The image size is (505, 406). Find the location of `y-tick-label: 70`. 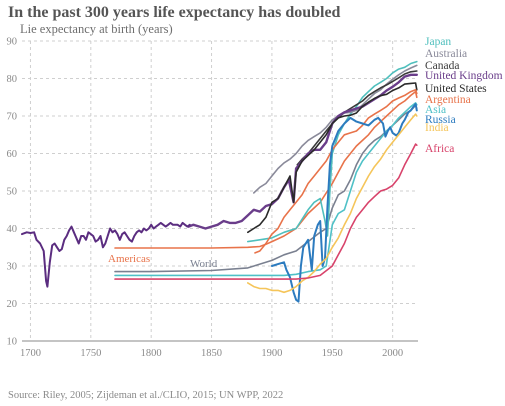

y-tick-label: 70 is located at coordinates (12, 117).